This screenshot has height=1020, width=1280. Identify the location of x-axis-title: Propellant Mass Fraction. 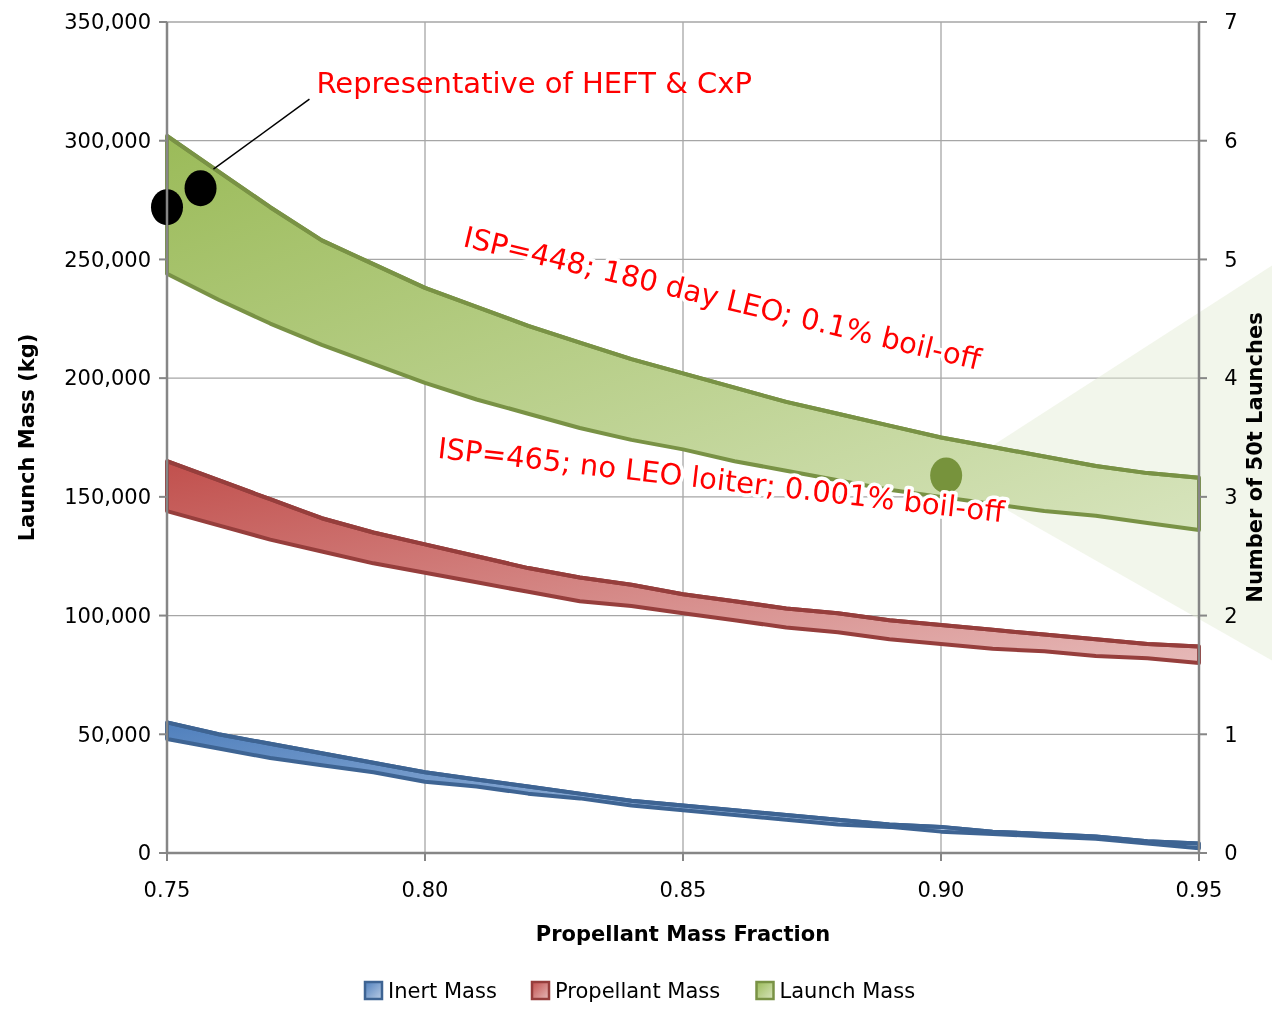
(683, 934).